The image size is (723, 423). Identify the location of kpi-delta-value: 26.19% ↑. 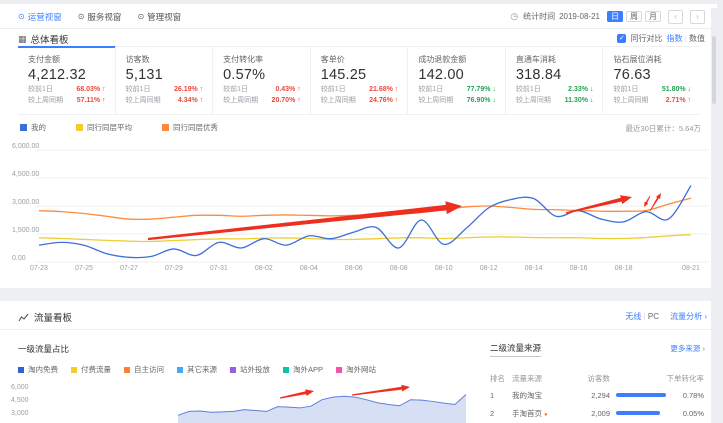
(188, 89).